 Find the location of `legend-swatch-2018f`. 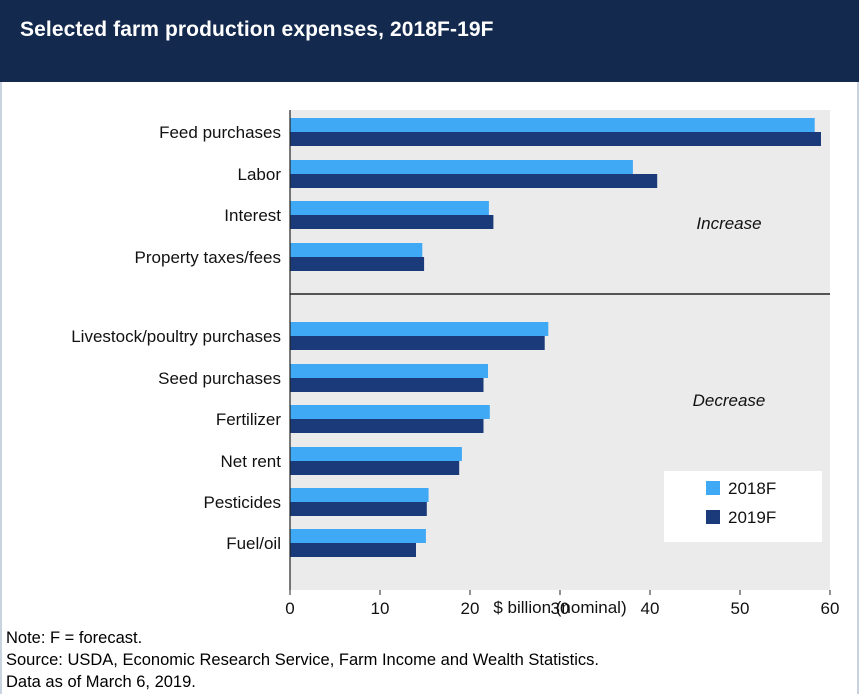

legend-swatch-2018f is located at coordinates (713, 488).